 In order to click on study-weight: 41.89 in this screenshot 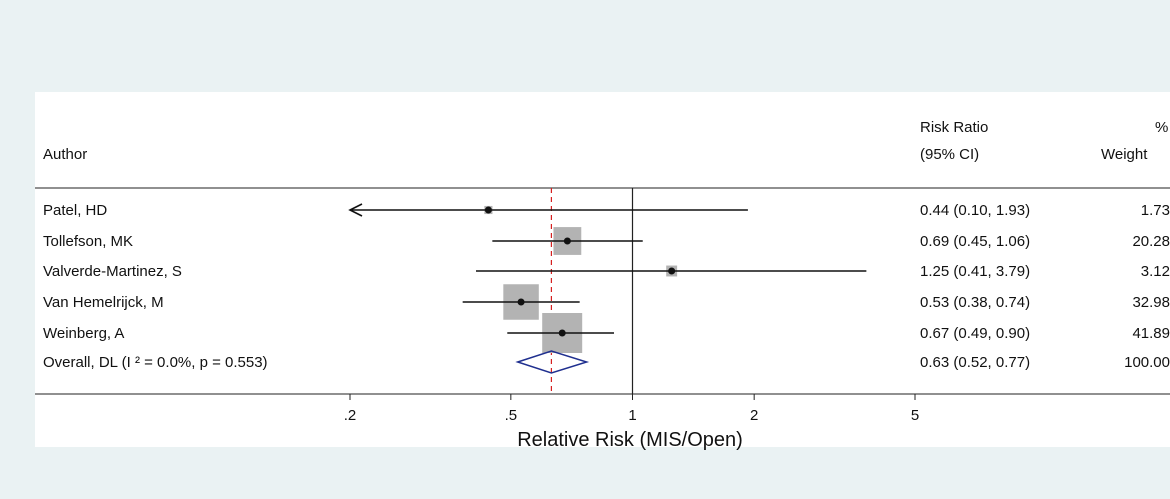, I will do `click(1151, 333)`.